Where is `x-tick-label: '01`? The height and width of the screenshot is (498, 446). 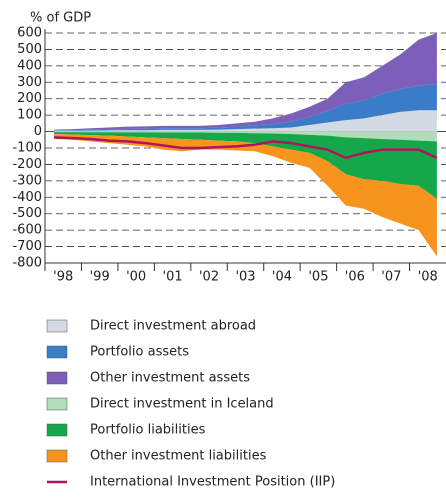
x-tick-label: '01 is located at coordinates (173, 277).